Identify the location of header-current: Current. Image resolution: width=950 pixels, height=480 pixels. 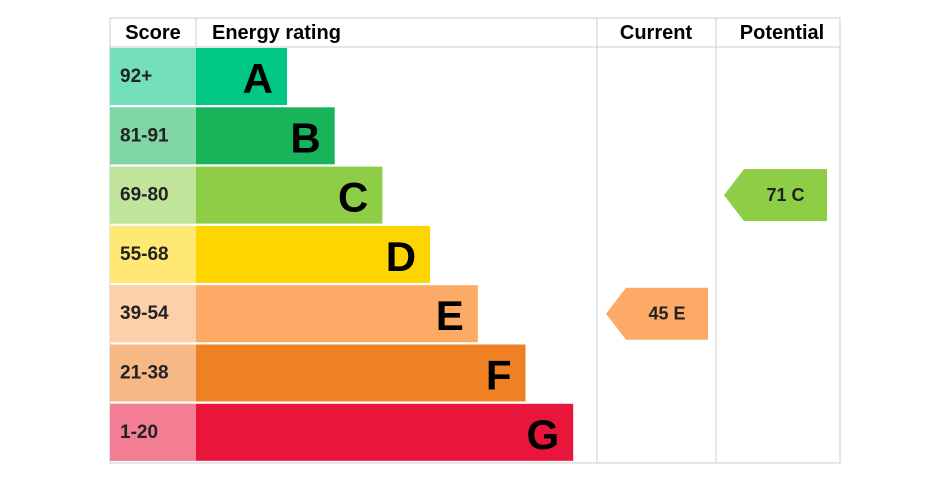
(656, 33).